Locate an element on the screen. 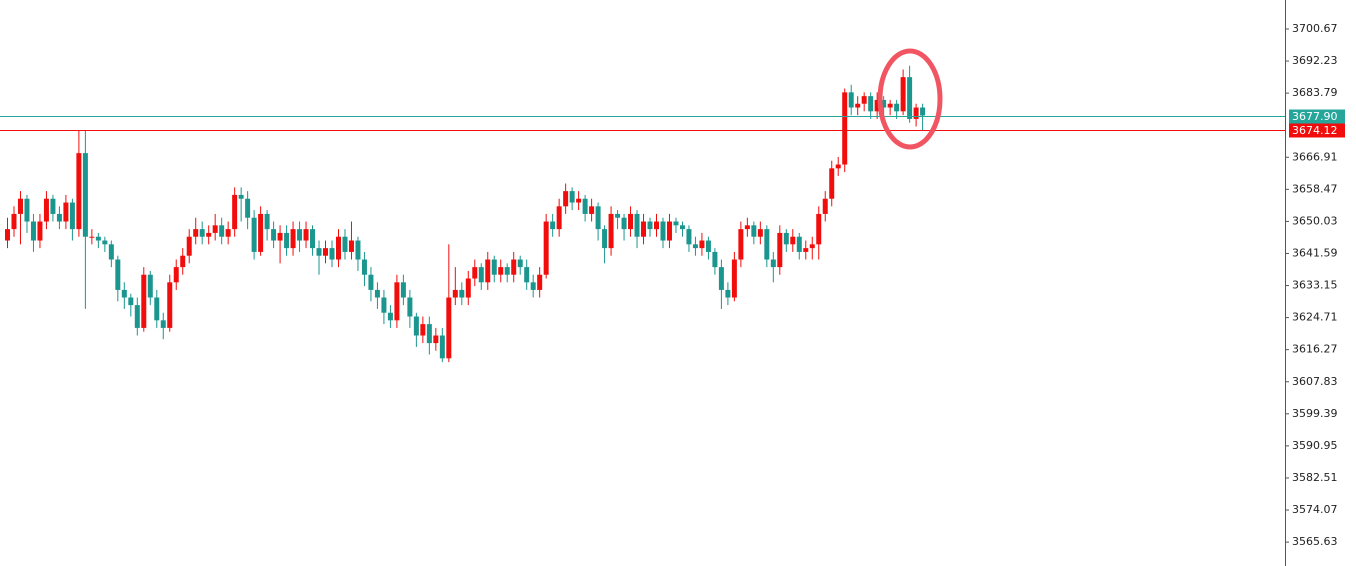 This screenshot has width=1356, height=566. price-label: 3674.12 is located at coordinates (1315, 130).